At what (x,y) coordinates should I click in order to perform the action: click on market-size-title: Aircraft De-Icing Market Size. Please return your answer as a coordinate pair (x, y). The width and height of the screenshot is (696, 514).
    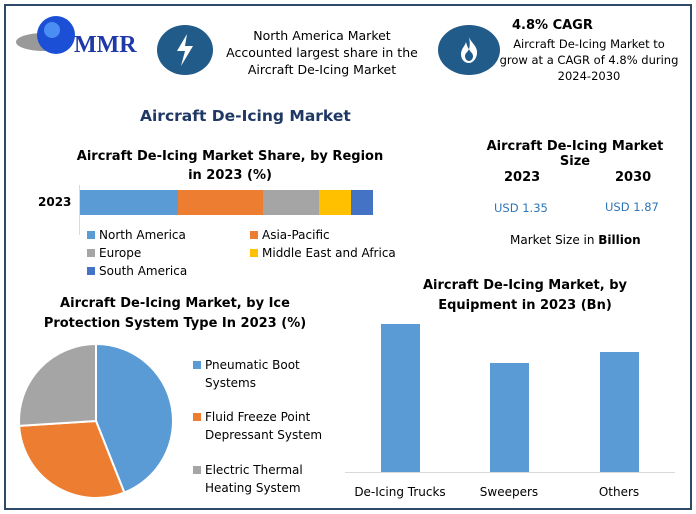
    Looking at the image, I should click on (575, 154).